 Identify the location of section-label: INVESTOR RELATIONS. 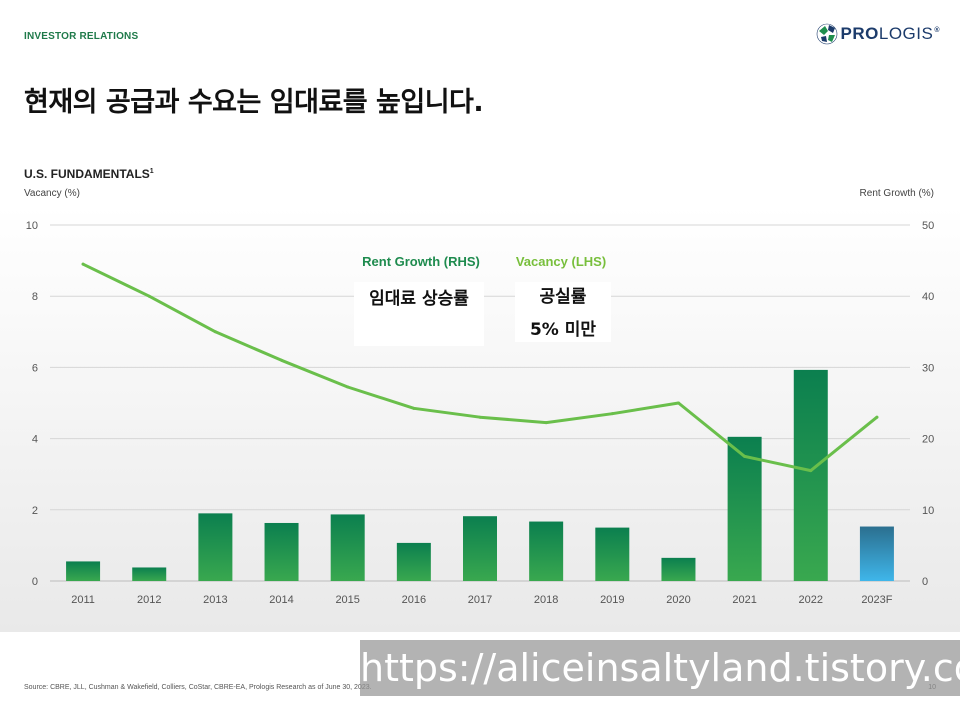
(81, 36).